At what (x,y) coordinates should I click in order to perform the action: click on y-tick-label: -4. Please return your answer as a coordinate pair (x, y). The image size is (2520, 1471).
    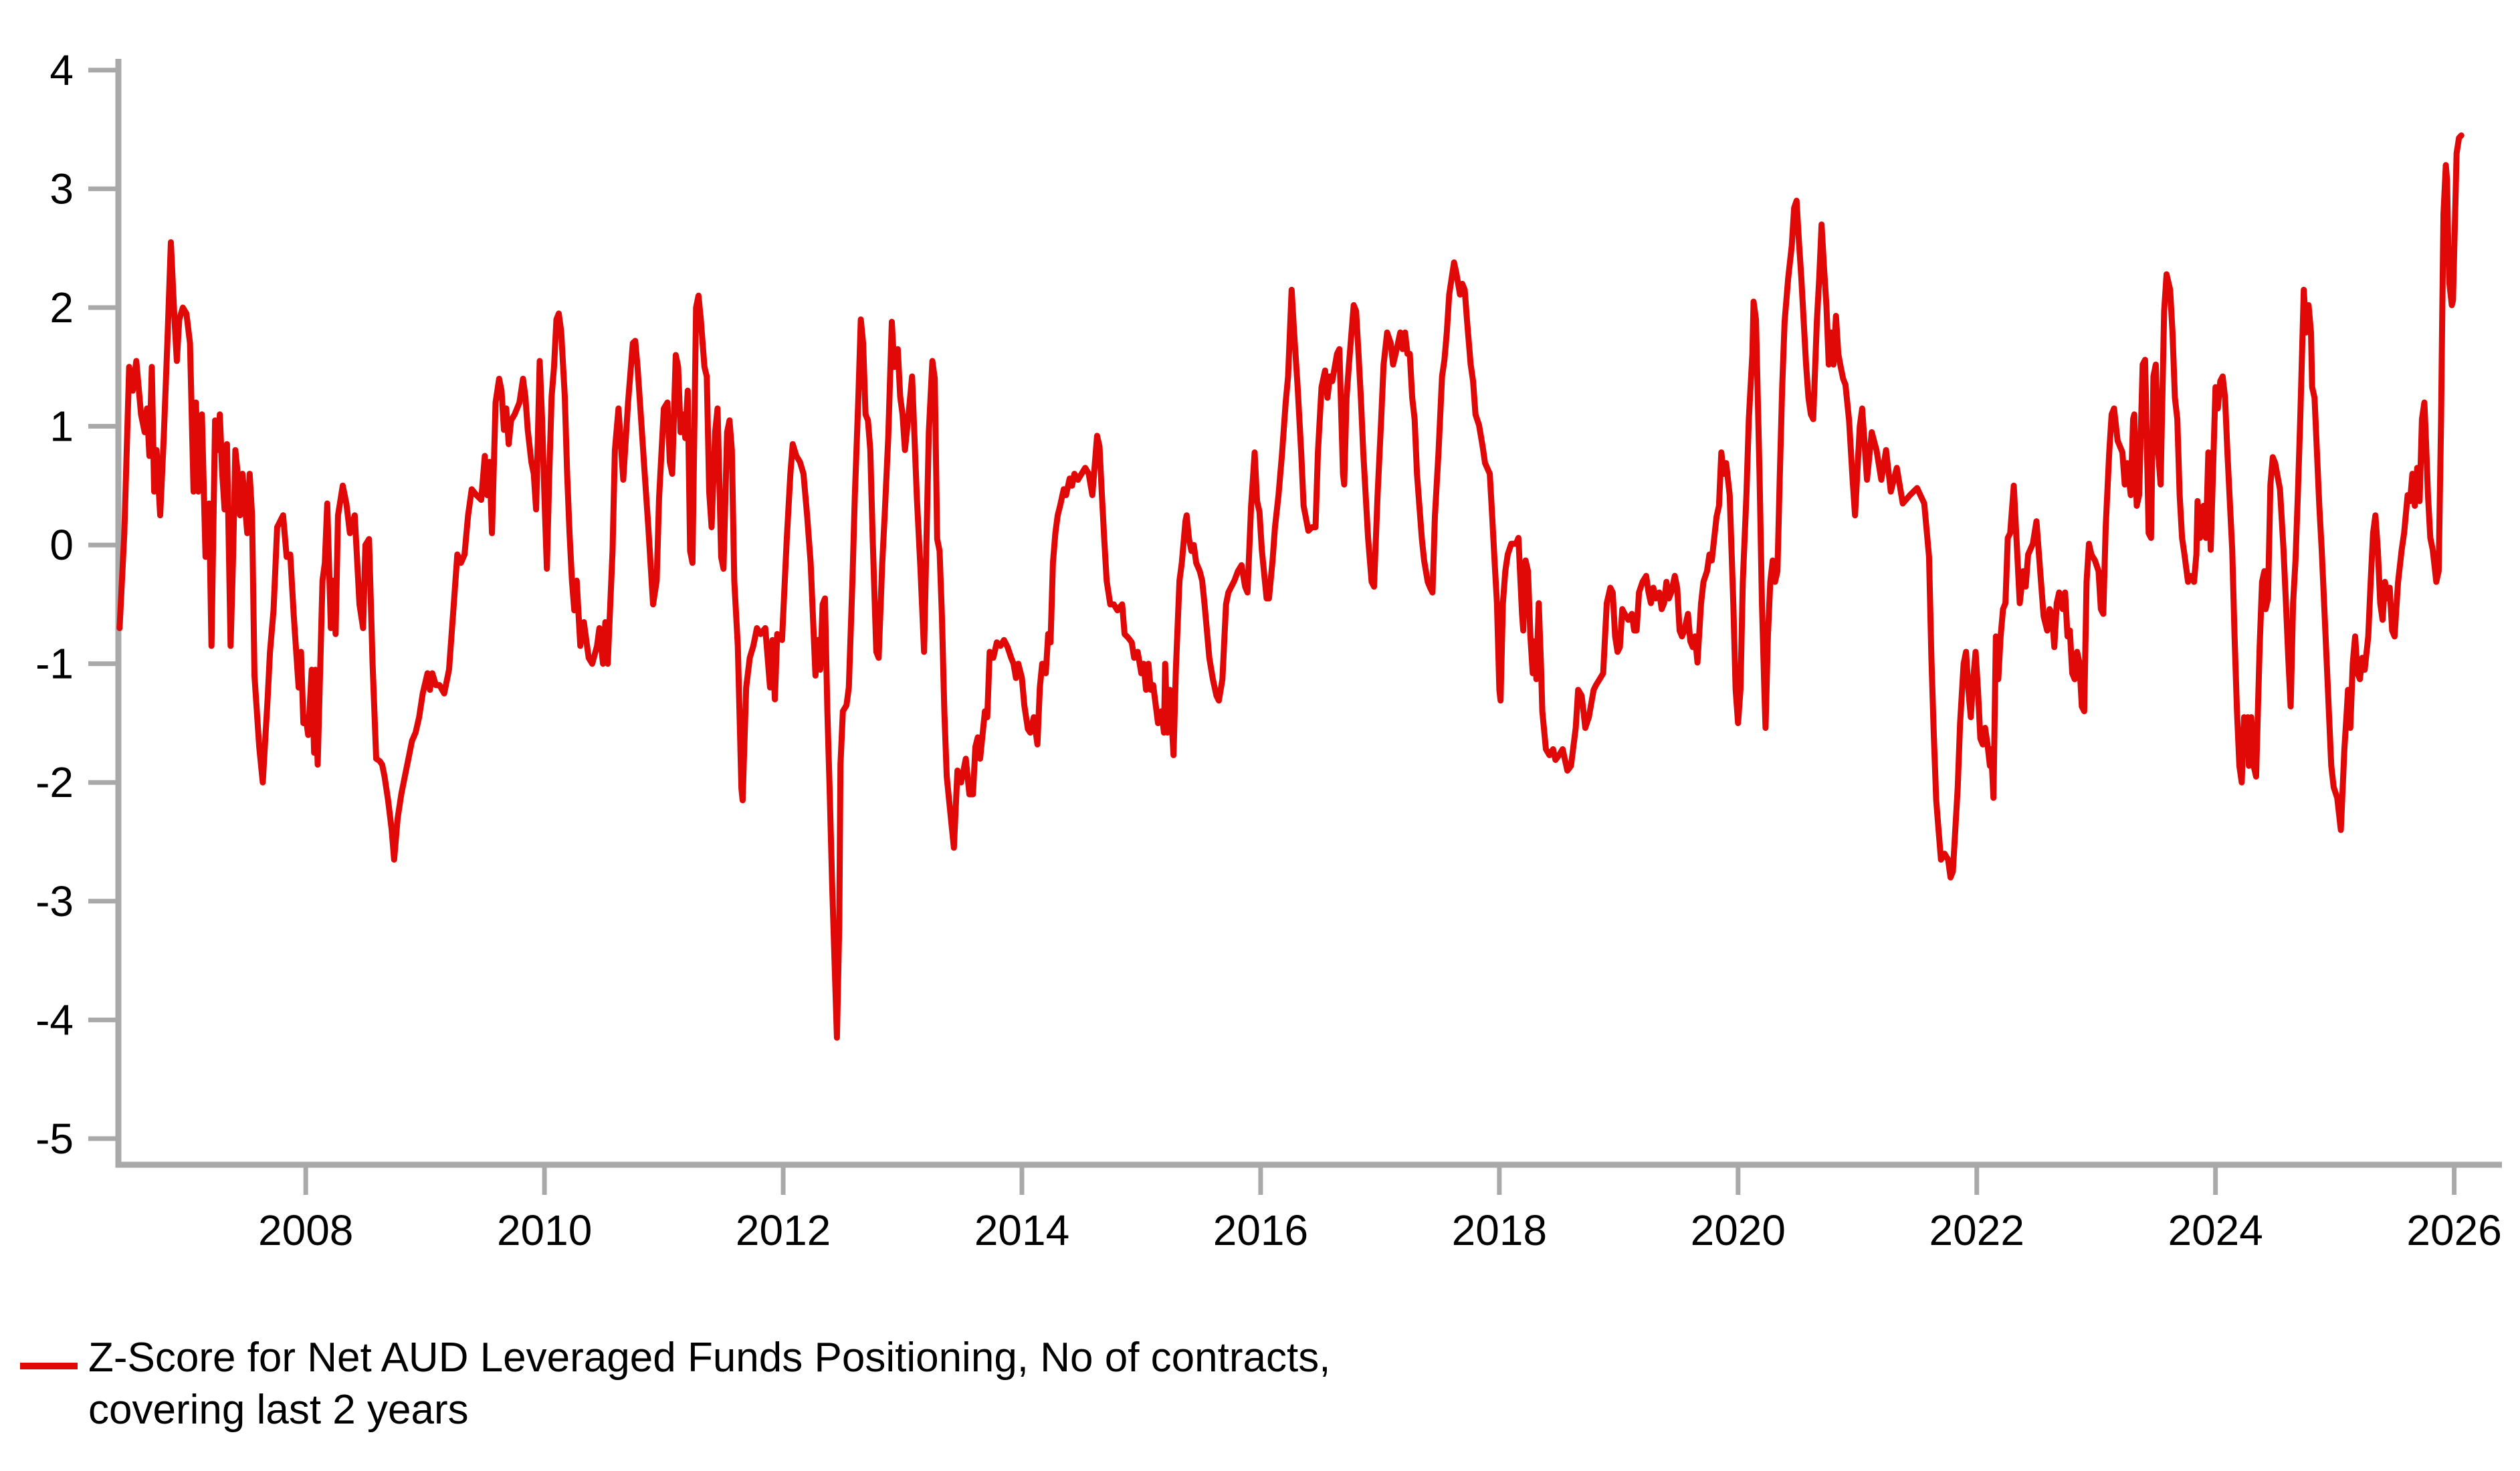
    Looking at the image, I should click on (54, 1020).